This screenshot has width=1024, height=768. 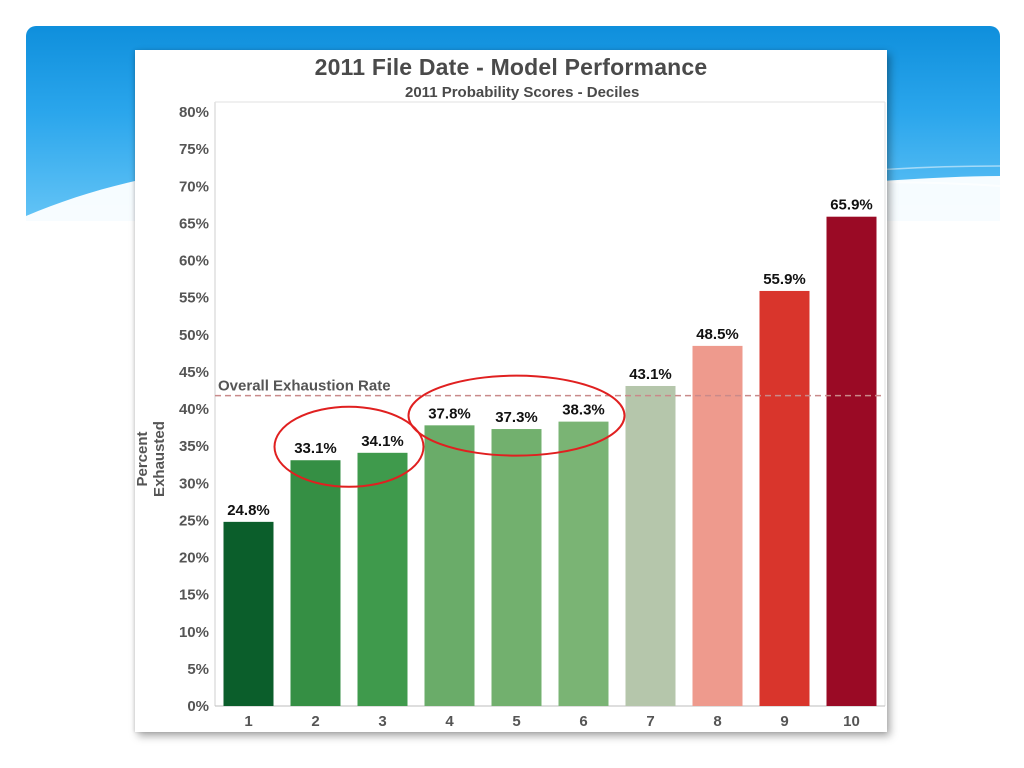 I want to click on x-tick-label: 1, so click(x=248, y=721).